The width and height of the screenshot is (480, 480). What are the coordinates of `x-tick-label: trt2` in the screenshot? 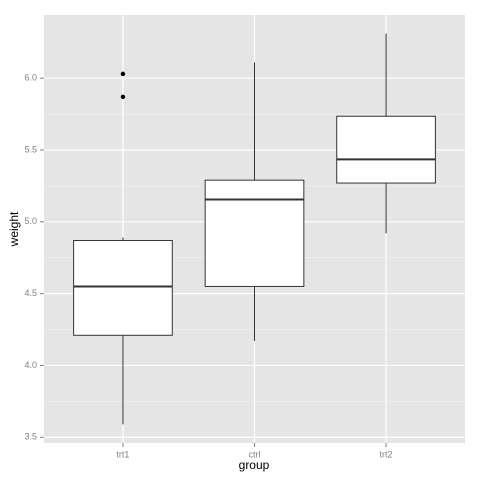 It's located at (386, 454).